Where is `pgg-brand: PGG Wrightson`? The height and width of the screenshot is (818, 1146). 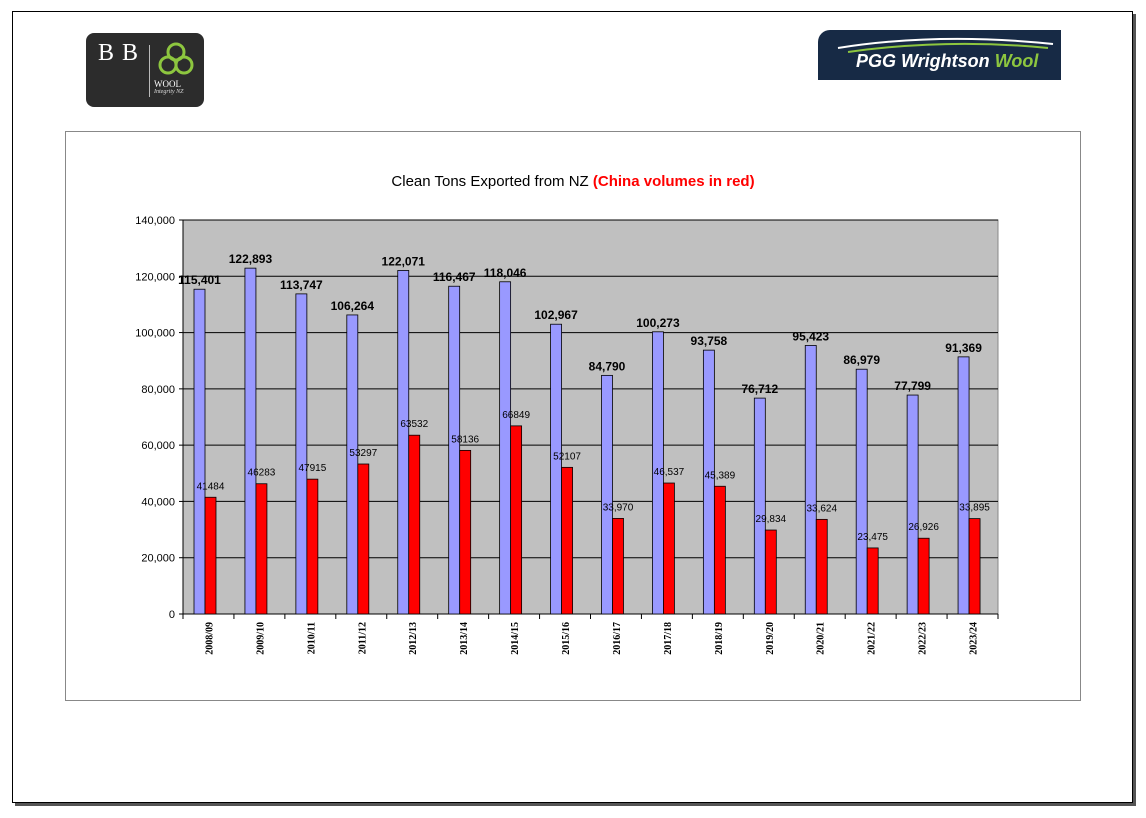
pgg-brand: PGG Wrightson is located at coordinates (923, 61).